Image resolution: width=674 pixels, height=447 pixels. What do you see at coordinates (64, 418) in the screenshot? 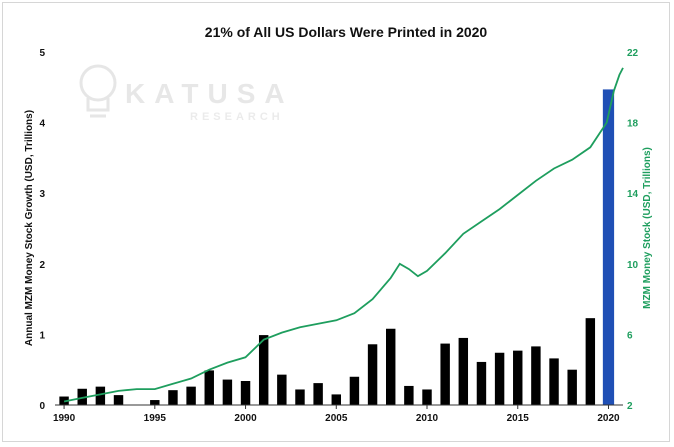
I see `x-tick-label: 1990` at bounding box center [64, 418].